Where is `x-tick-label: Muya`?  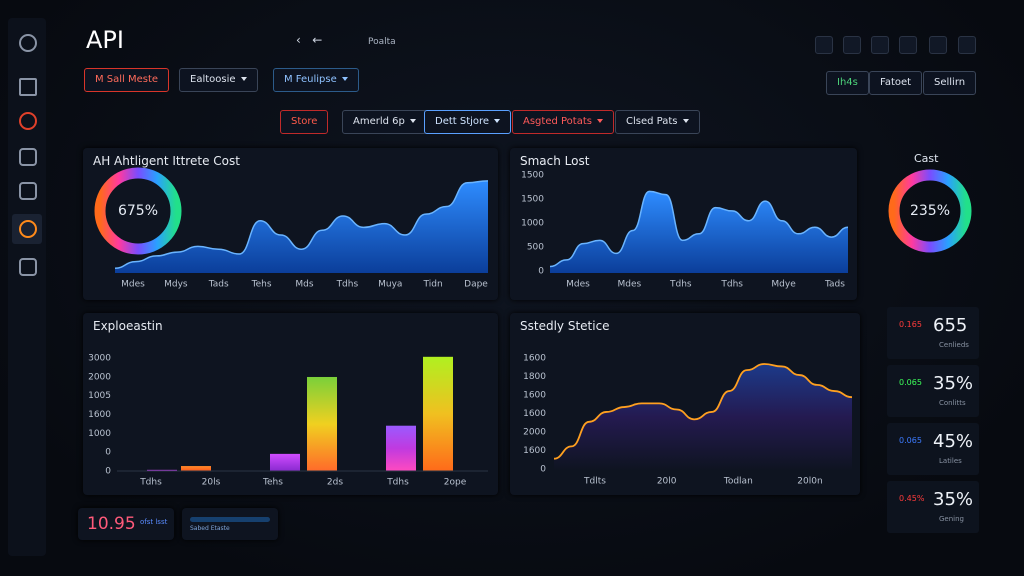
x-tick-label: Muya is located at coordinates (390, 285).